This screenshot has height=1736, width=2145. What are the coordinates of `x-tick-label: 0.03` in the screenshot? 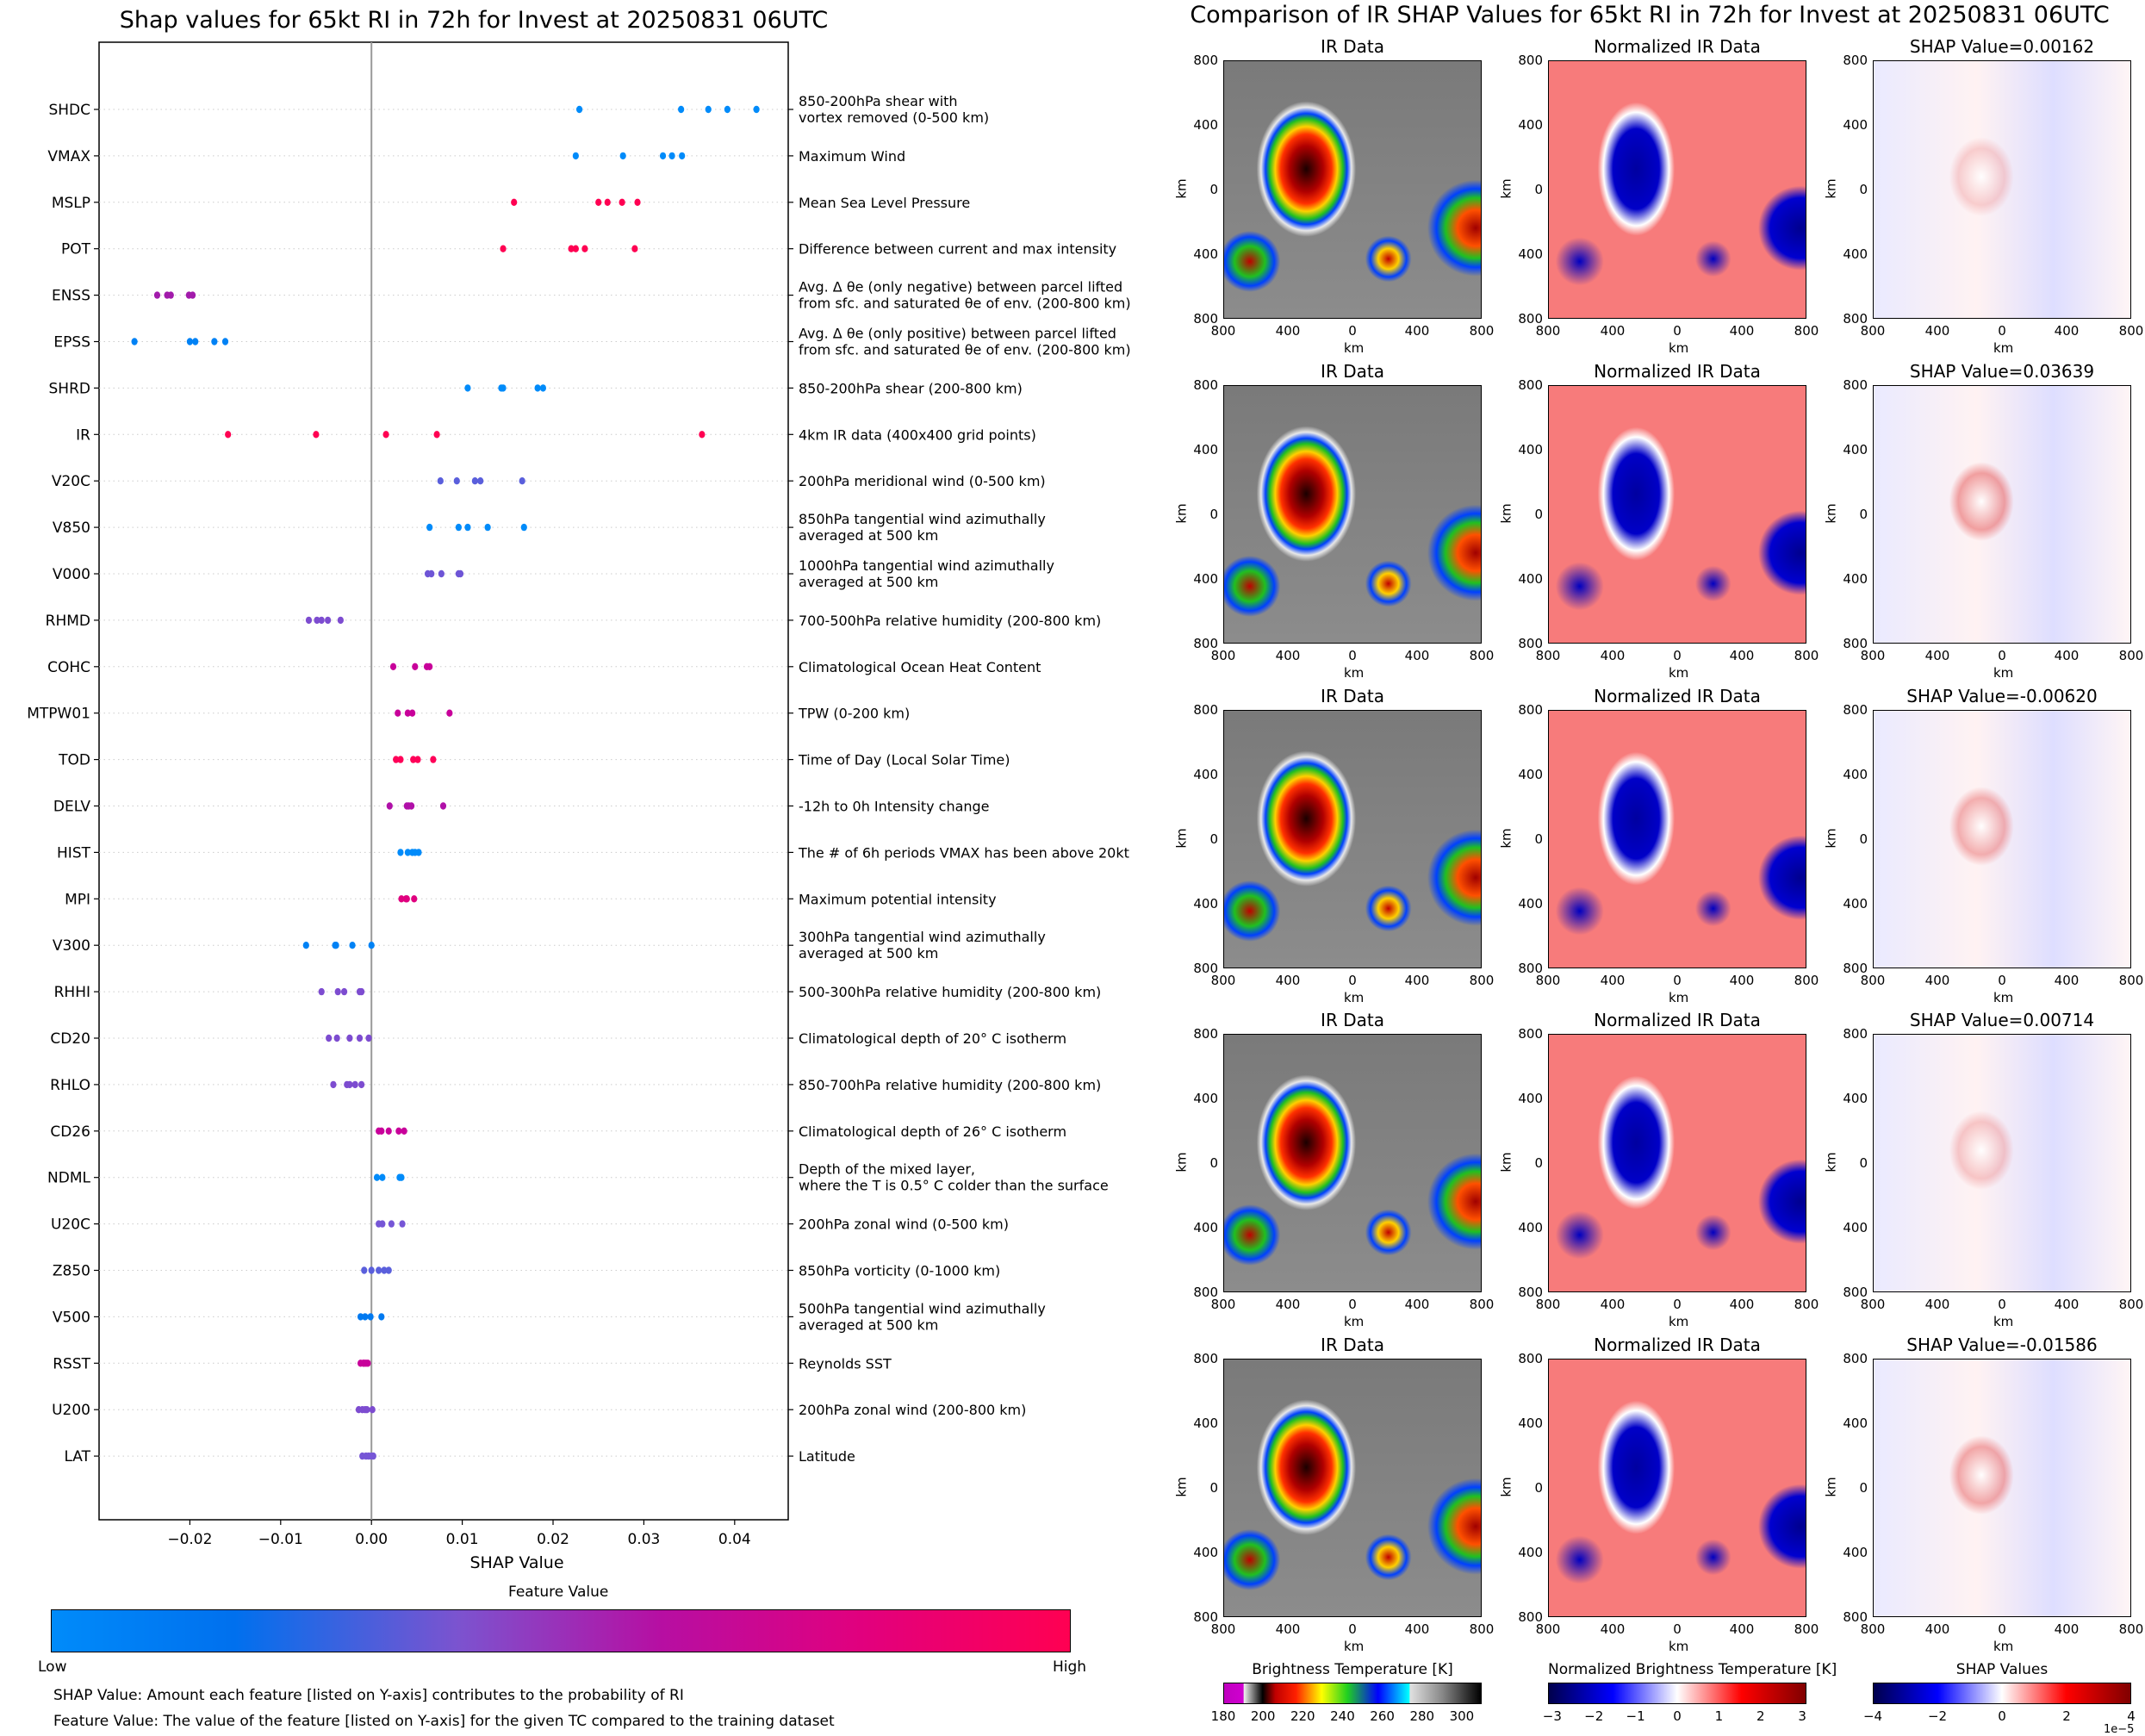 It's located at (643, 1540).